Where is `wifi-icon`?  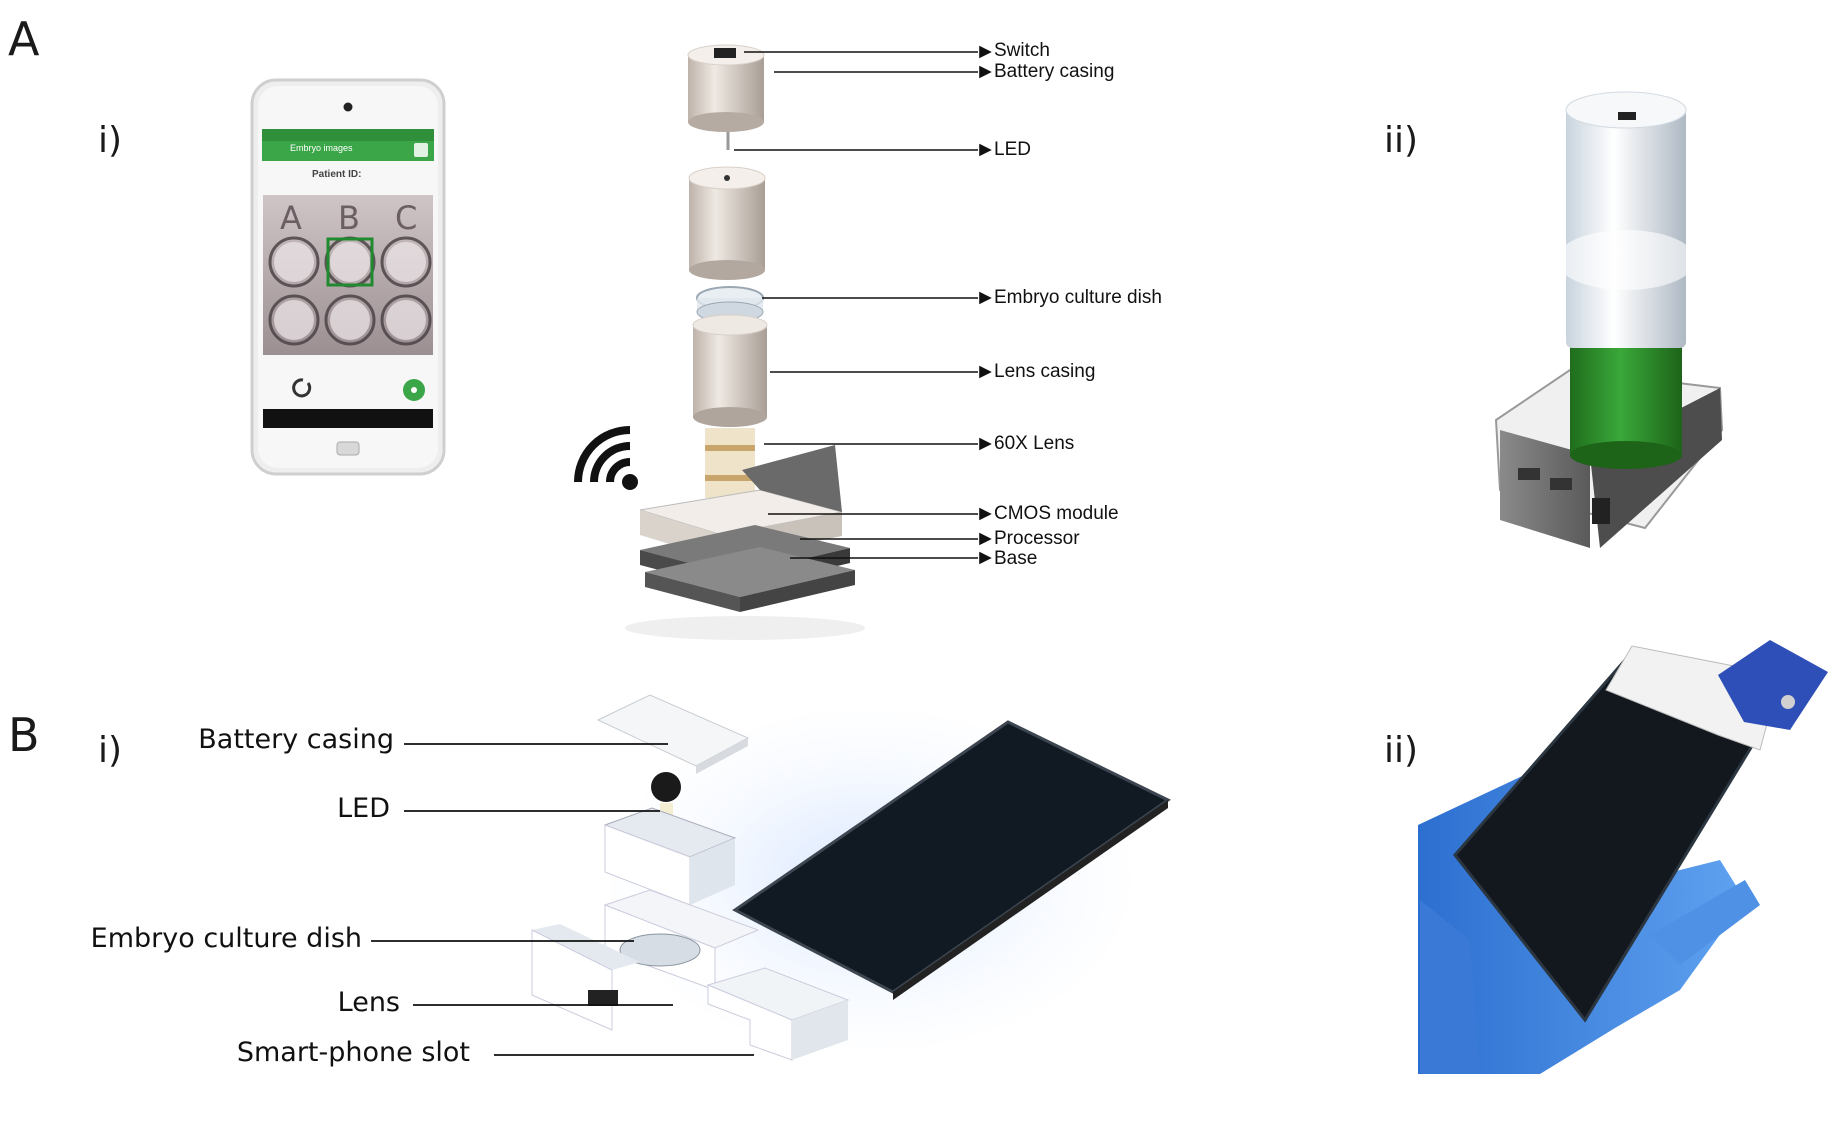
wifi-icon is located at coordinates (606, 458).